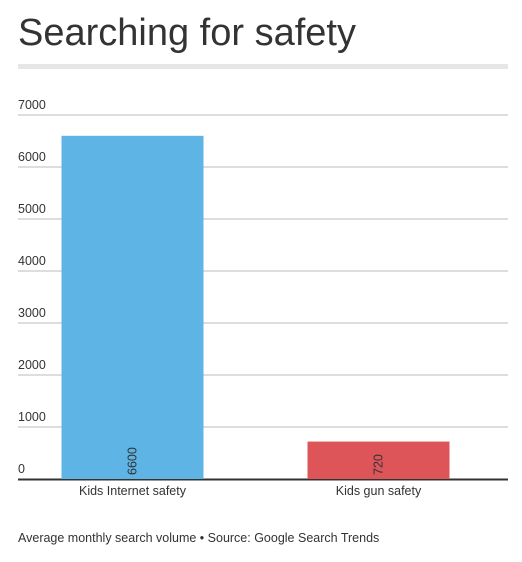 The height and width of the screenshot is (562, 522). Describe the element at coordinates (379, 491) in the screenshot. I see `x-tick-label: Kids gun safety` at that location.